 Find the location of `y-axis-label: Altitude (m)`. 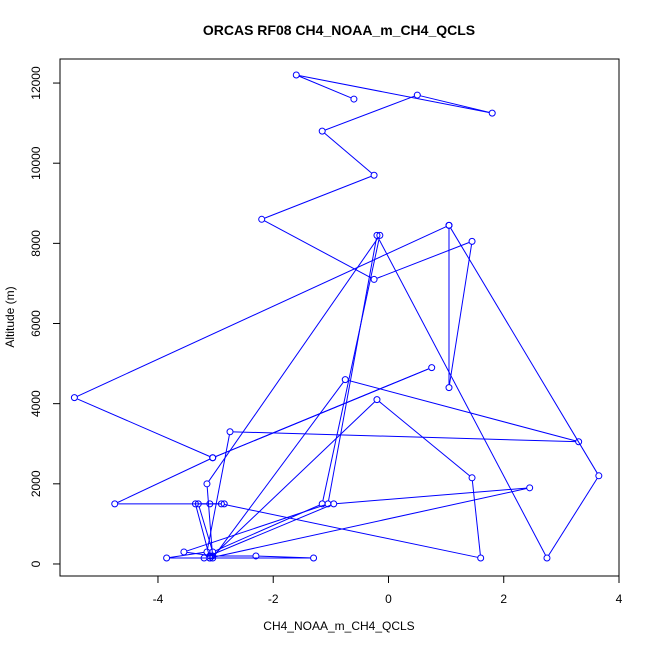

y-axis-label: Altitude (m) is located at coordinates (10, 316).